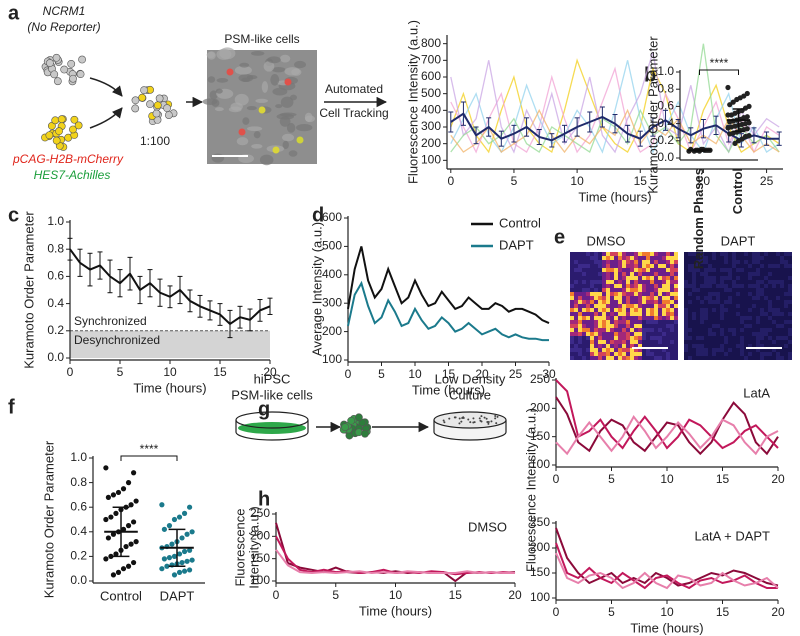 The width and height of the screenshot is (800, 636). Describe the element at coordinates (332, 359) in the screenshot. I see `y-tick-label: 100` at that location.